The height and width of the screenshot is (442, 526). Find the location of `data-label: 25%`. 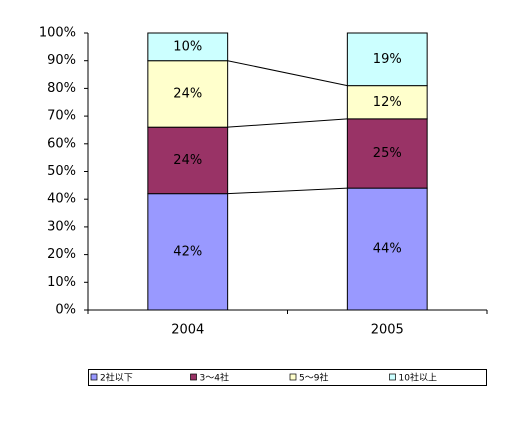

data-label: 25% is located at coordinates (387, 153).